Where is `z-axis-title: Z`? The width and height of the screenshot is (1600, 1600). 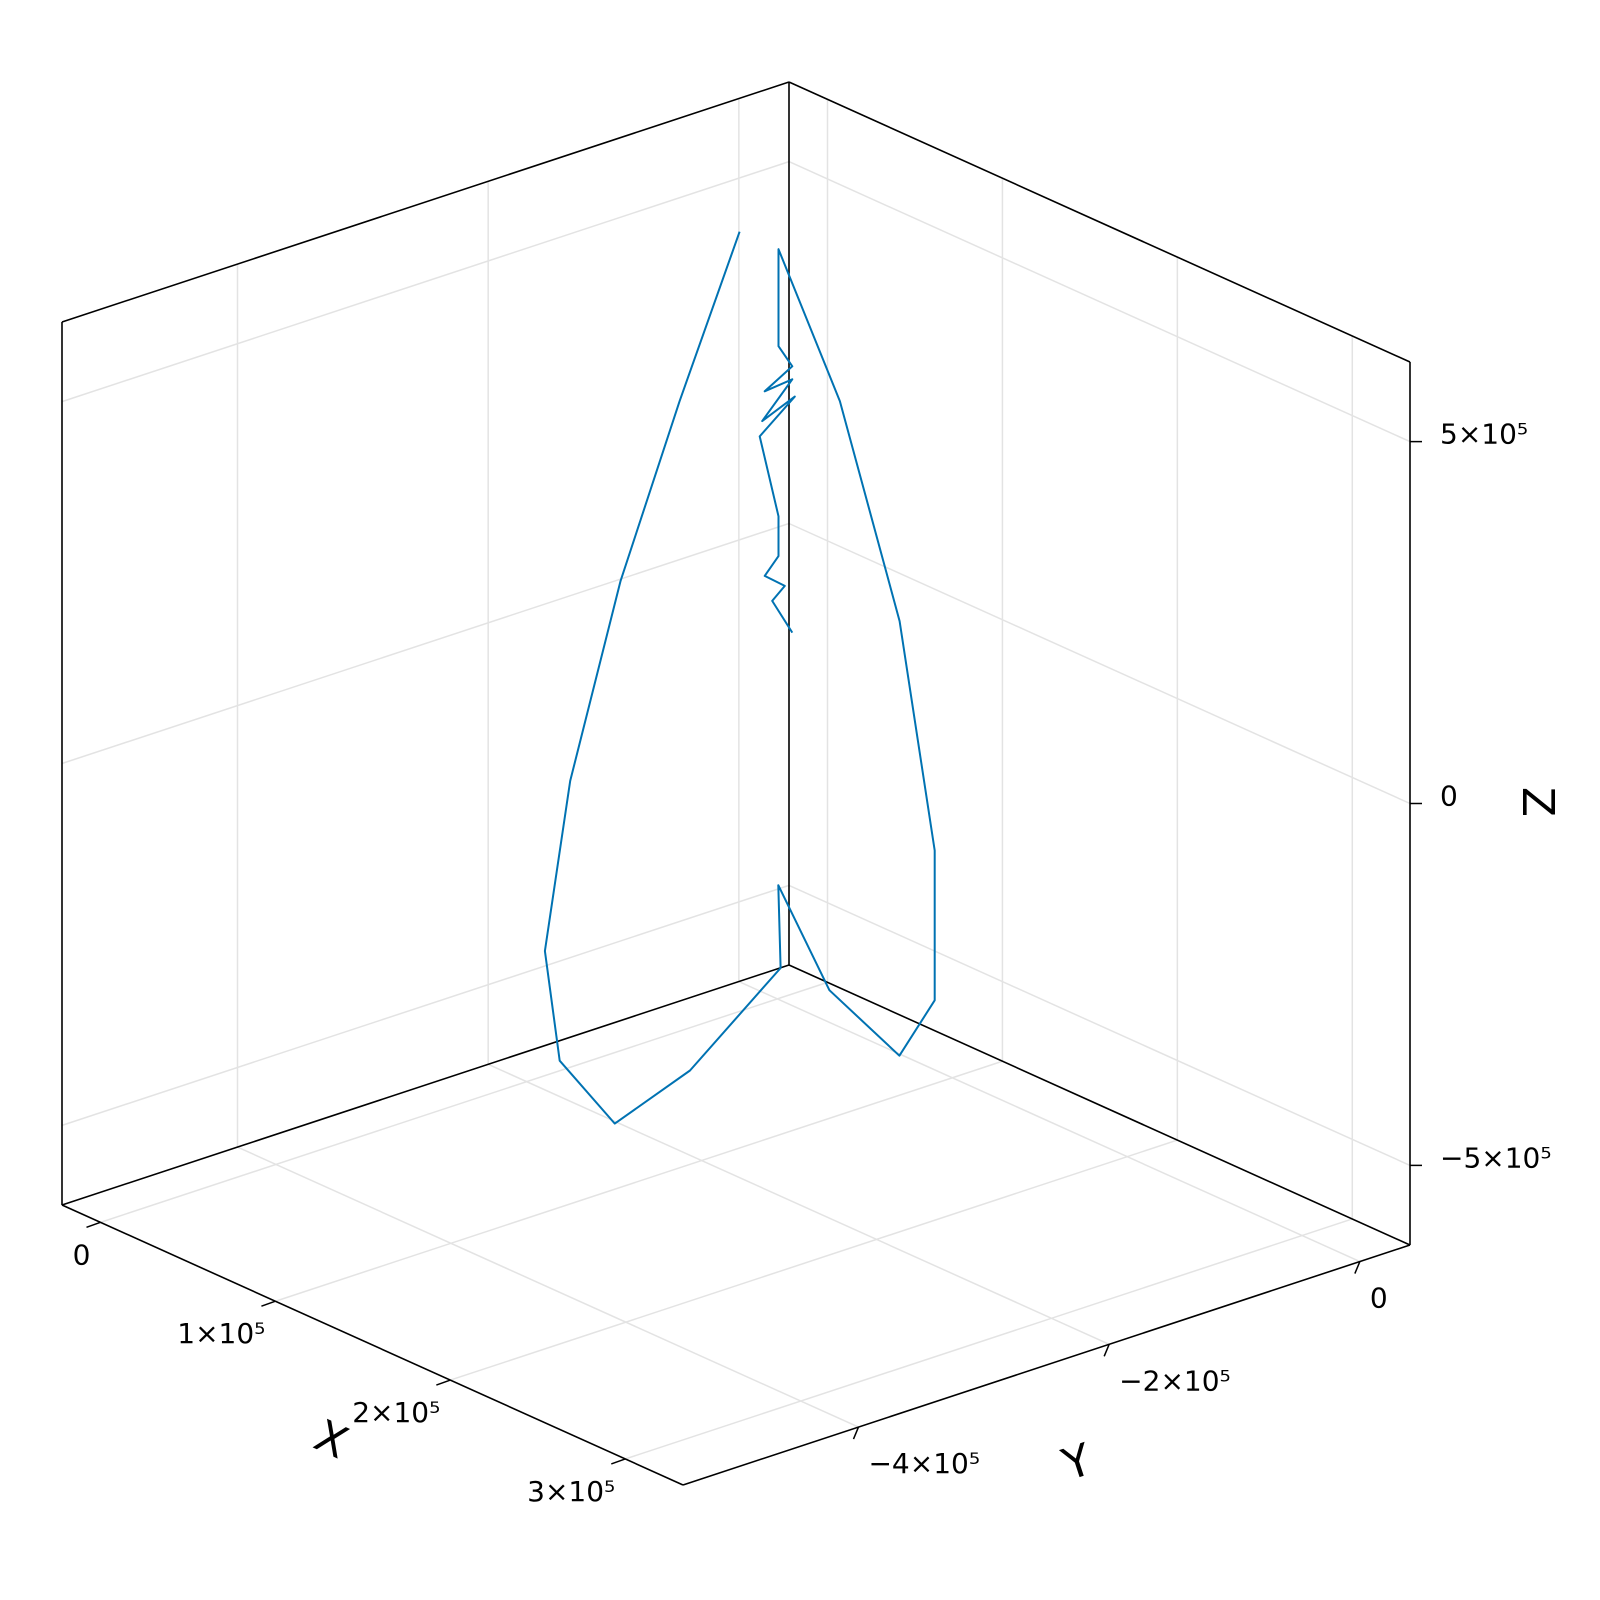
z-axis-title: Z is located at coordinates (1537, 802).